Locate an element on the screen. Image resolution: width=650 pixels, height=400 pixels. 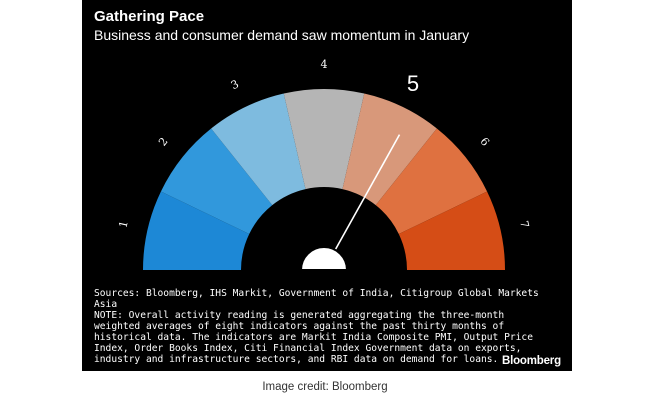
tick-label-6: 6 is located at coordinates (484, 142).